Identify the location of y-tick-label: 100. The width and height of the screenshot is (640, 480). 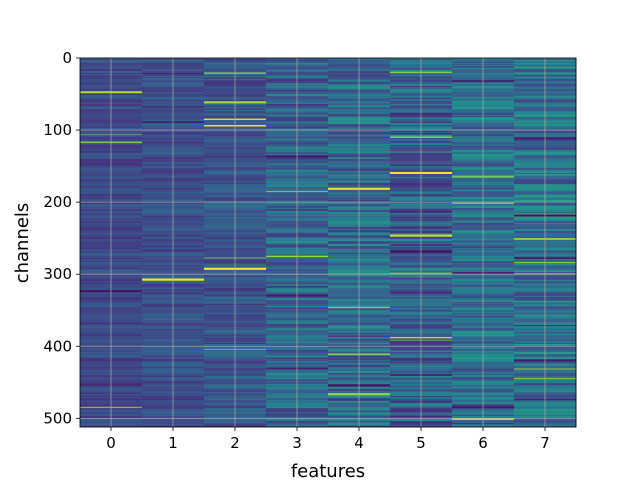
(57, 130).